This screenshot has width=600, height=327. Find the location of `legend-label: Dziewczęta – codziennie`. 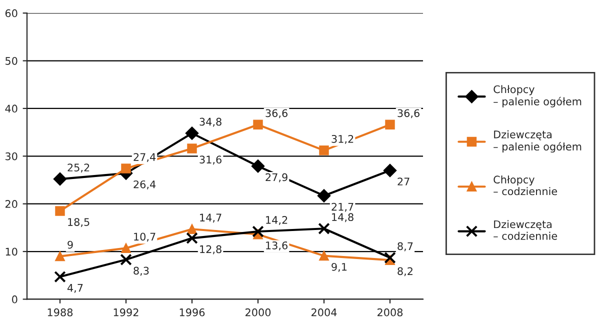

legend-label: Dziewczęta – codziennie is located at coordinates (526, 230).